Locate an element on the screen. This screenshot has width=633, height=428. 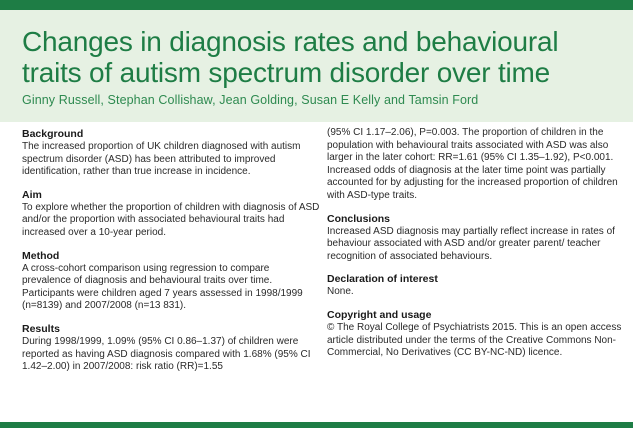
declaration-heading: Declaration of interest is located at coordinates (382, 279).